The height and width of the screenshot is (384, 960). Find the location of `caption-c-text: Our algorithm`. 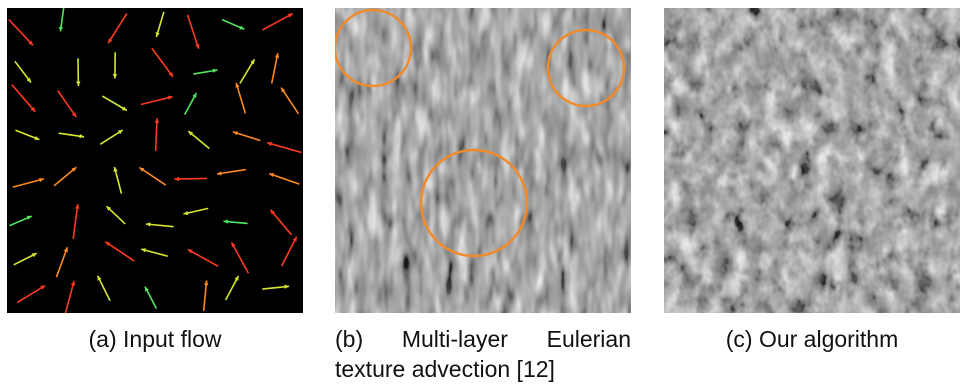

caption-c-text: Our algorithm is located at coordinates (828, 339).